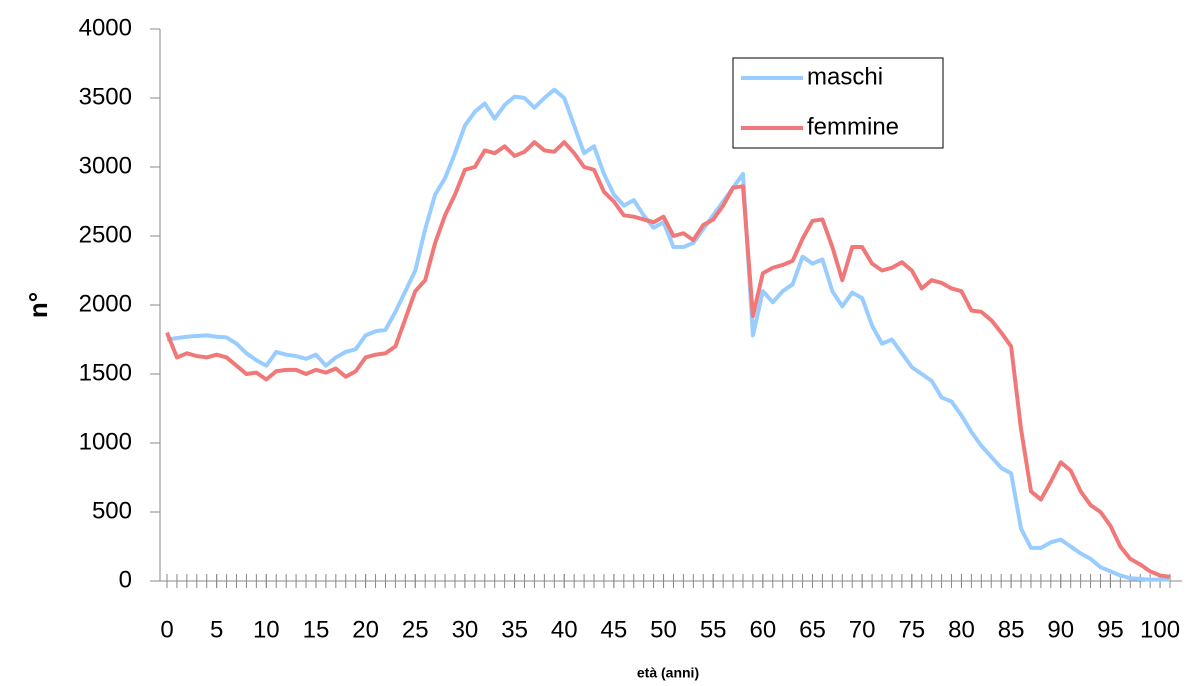  I want to click on x-tick-label: 65, so click(812, 629).